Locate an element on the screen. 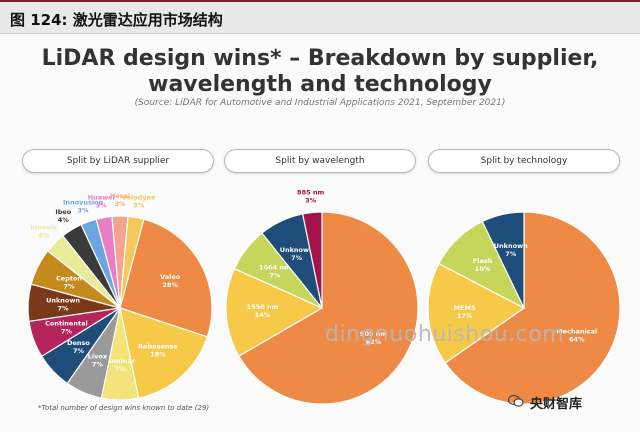  pie-slice-unknown is located at coordinates (503, 260).